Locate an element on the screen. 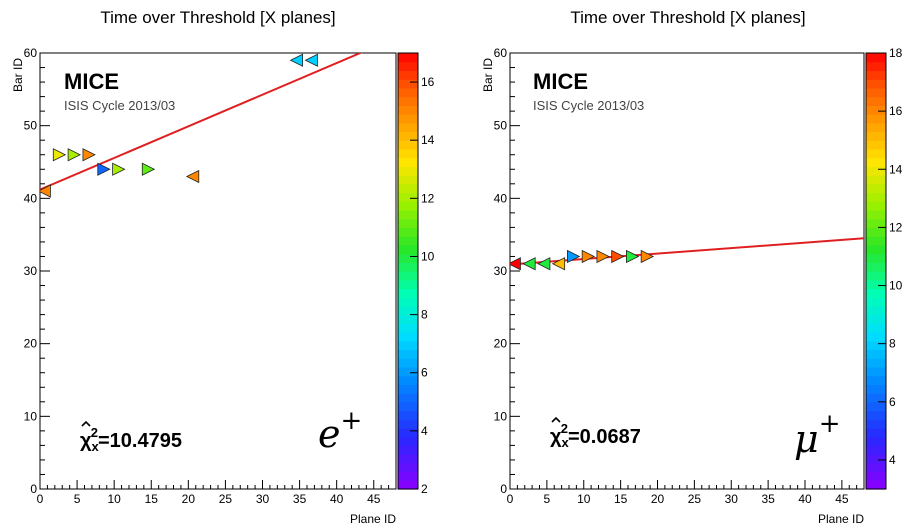 This screenshot has height=531, width=906. right-x-tick-label: 40 is located at coordinates (805, 499).